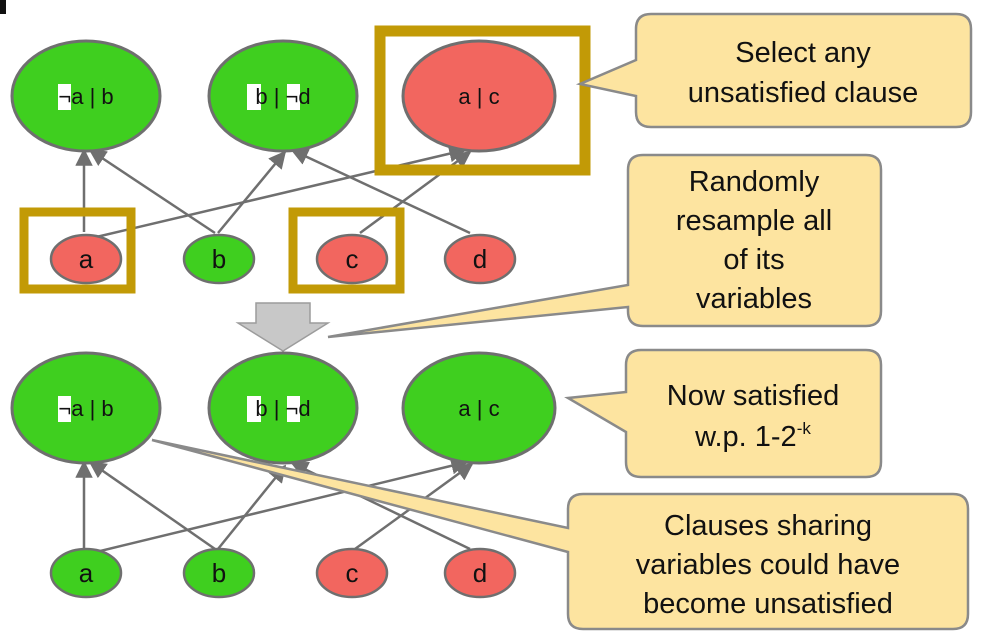 This screenshot has height=642, width=990. I want to click on top-variable-b: b, so click(219, 259).